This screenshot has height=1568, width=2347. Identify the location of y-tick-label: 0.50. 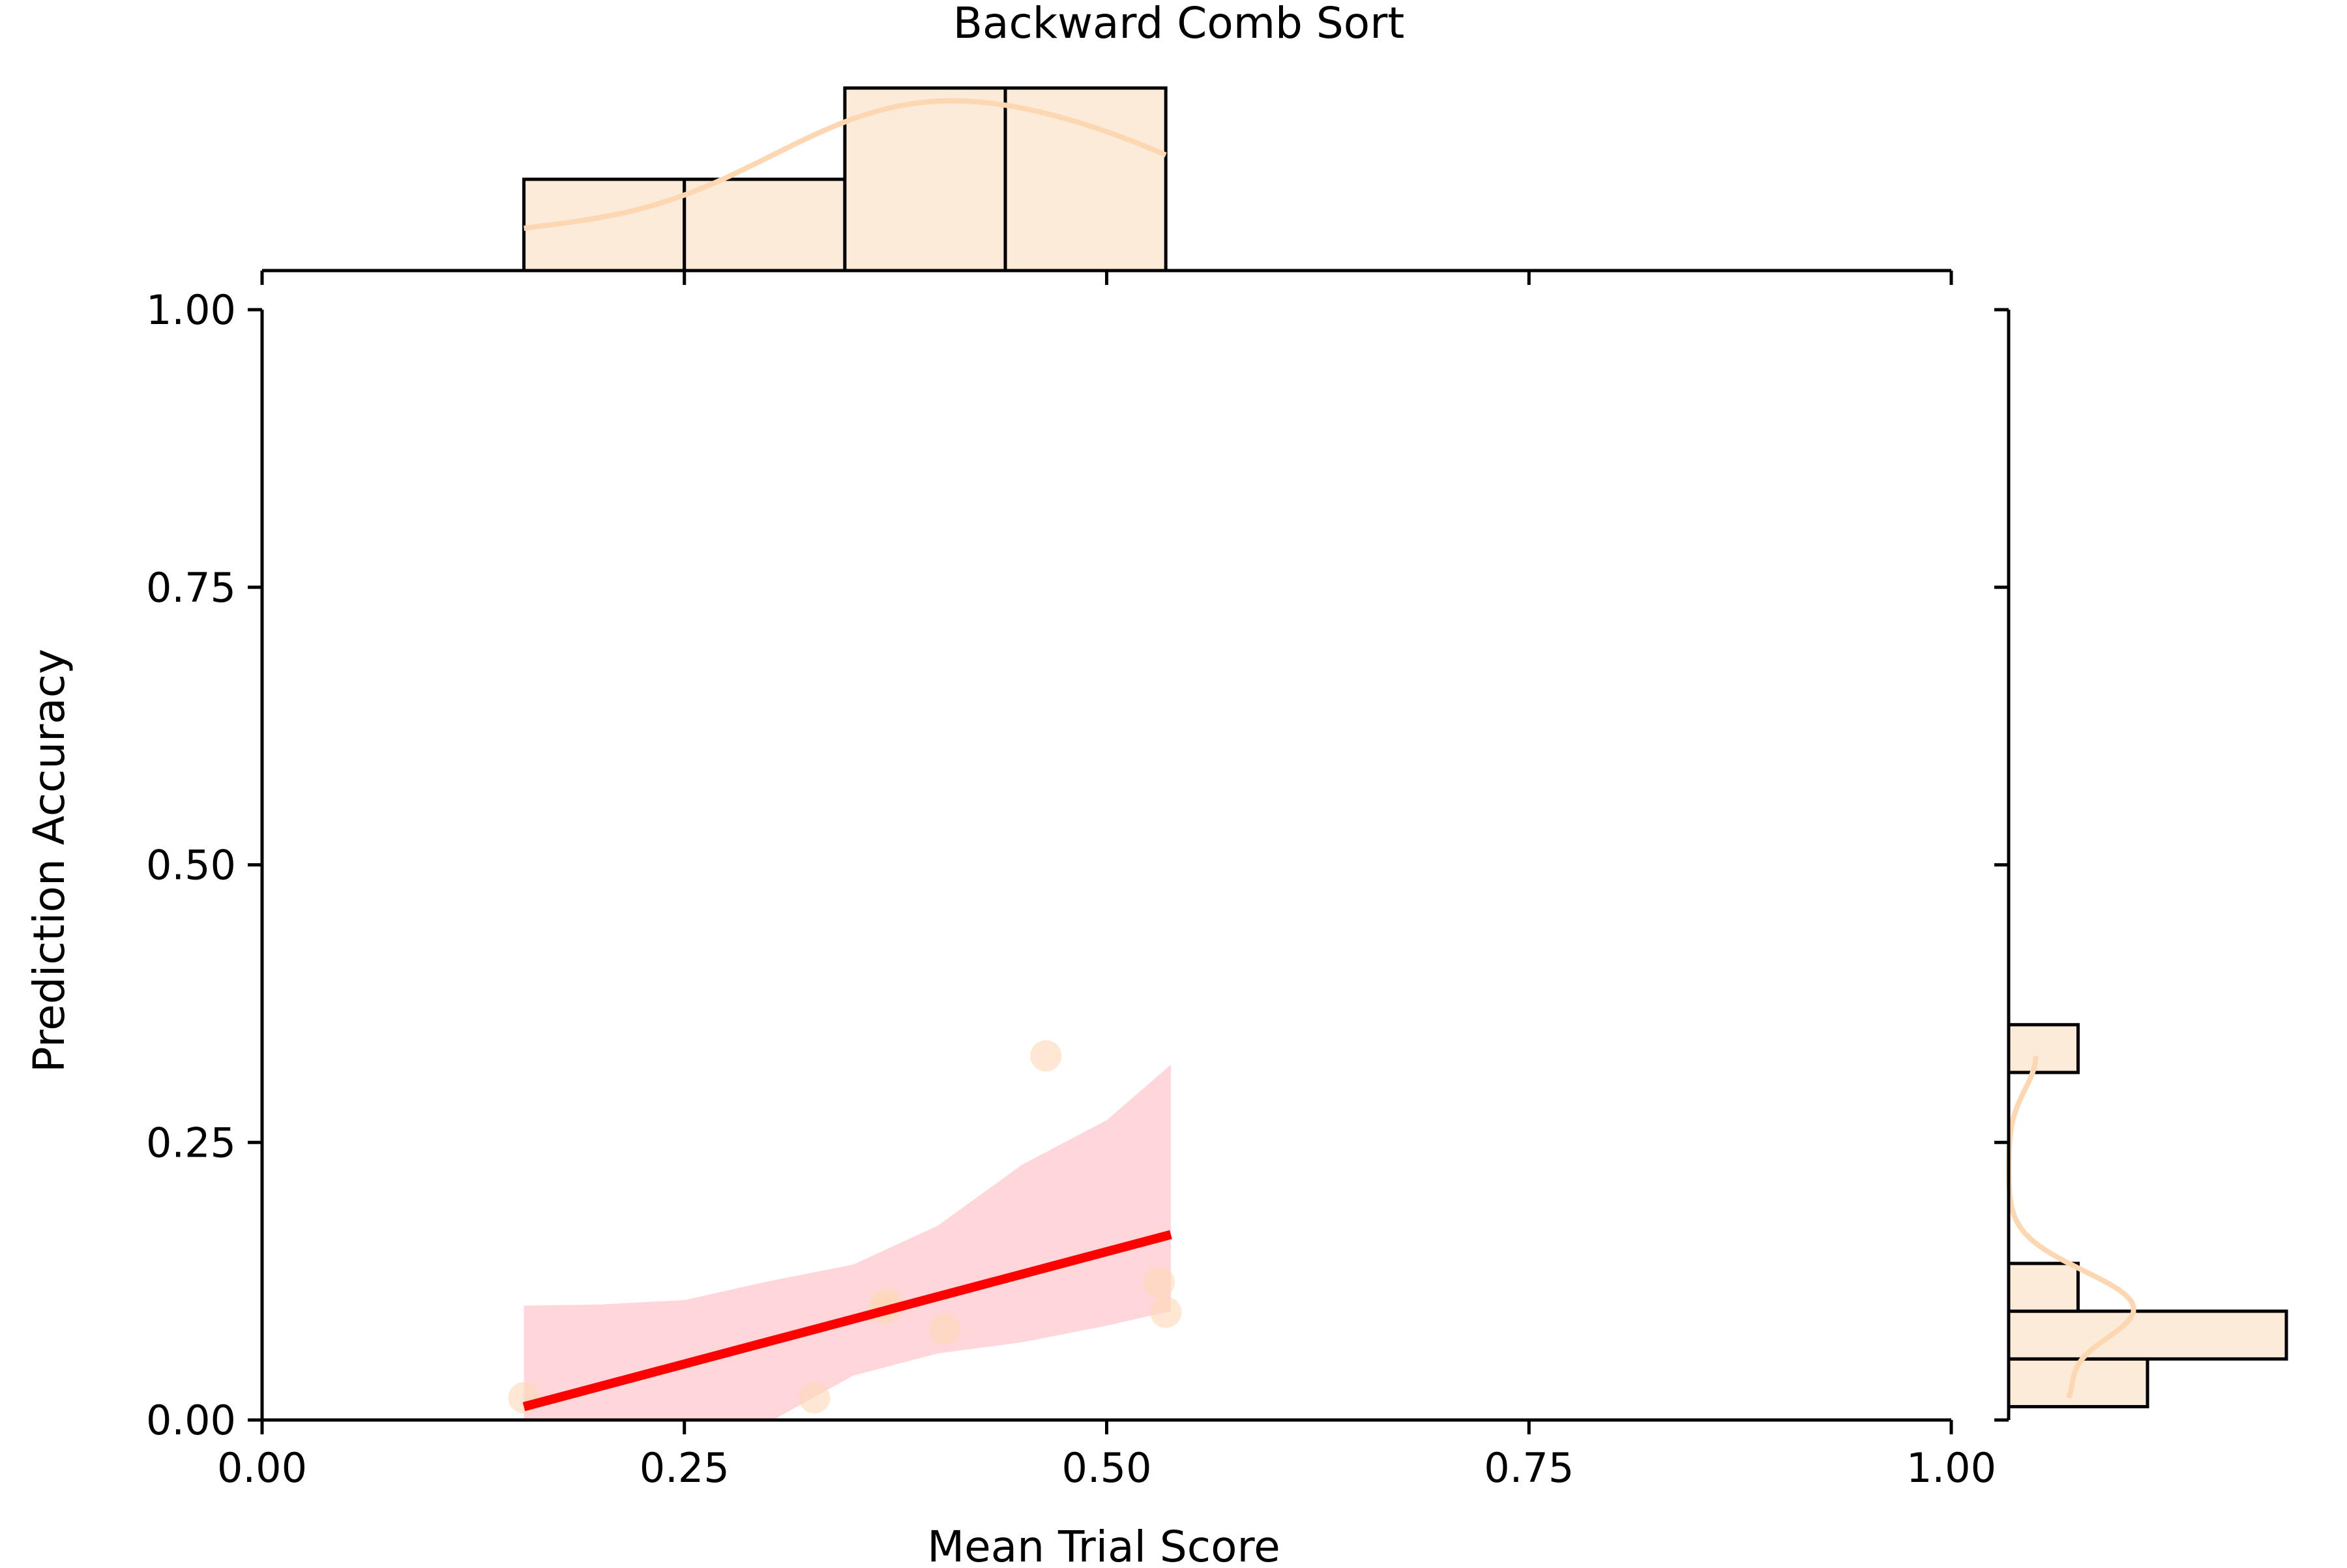
(191, 865).